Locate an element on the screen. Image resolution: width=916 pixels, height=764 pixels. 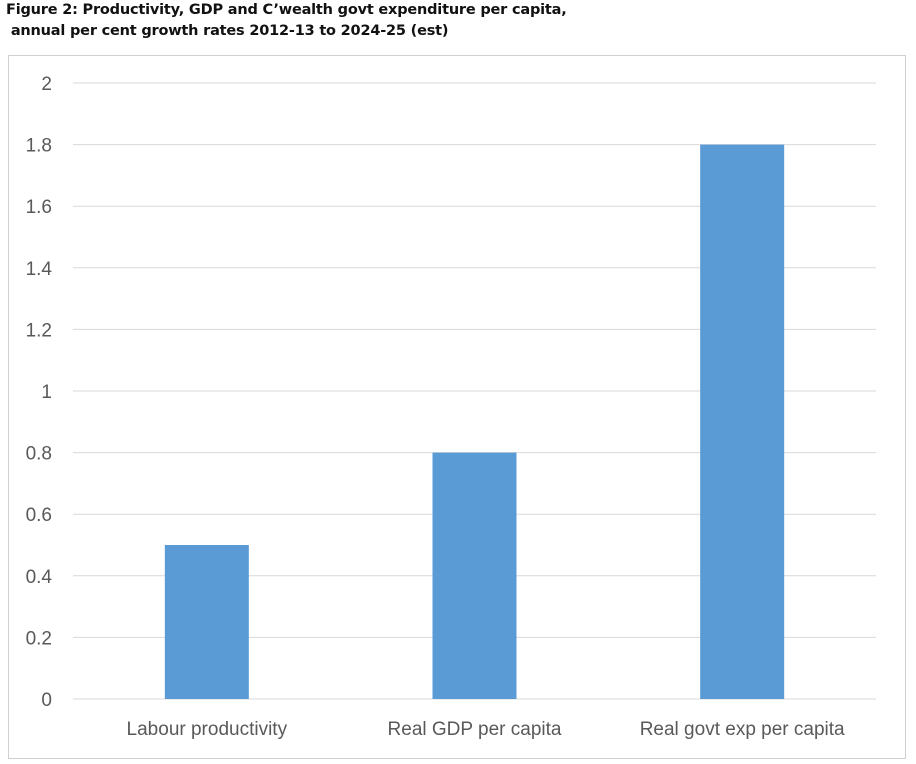
y-axis-ticks: 0 0.2 0.4 0.6 0.8 1 1.2 1.4 1.6 1.8 2 is located at coordinates (39, 392).